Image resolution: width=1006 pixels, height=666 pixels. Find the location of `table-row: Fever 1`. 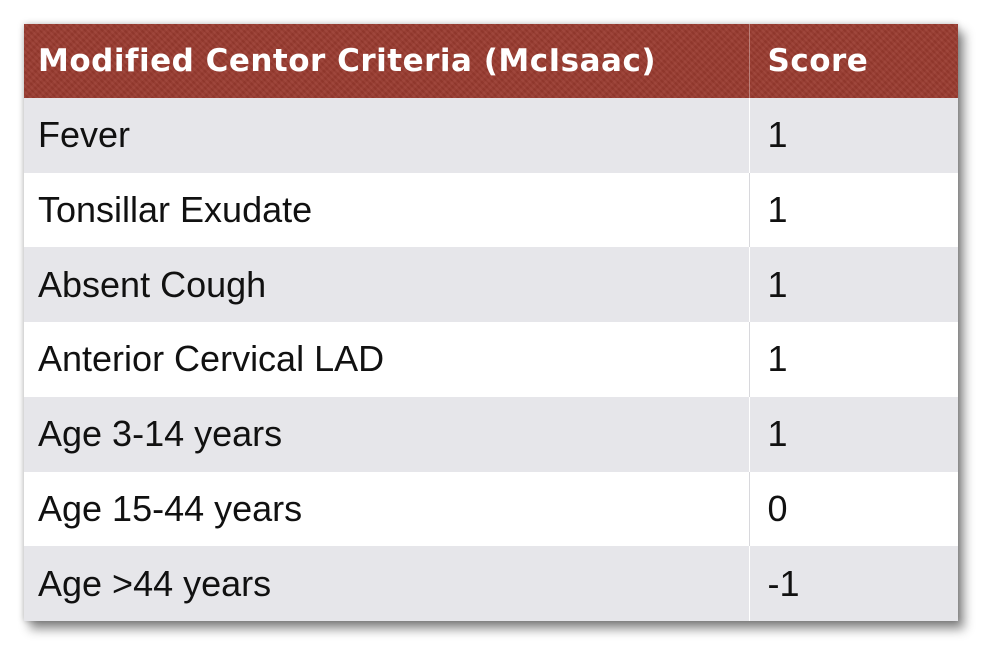

table-row: Fever 1 is located at coordinates (491, 135).